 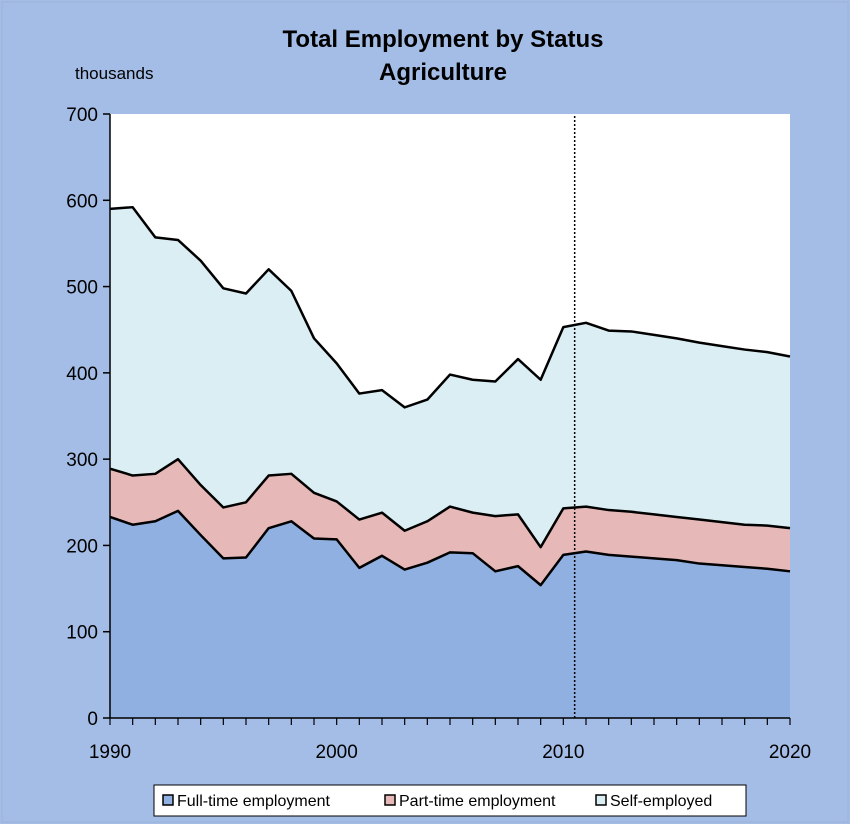 I want to click on legend-label-self-employed: Self-employed, so click(x=661, y=801).